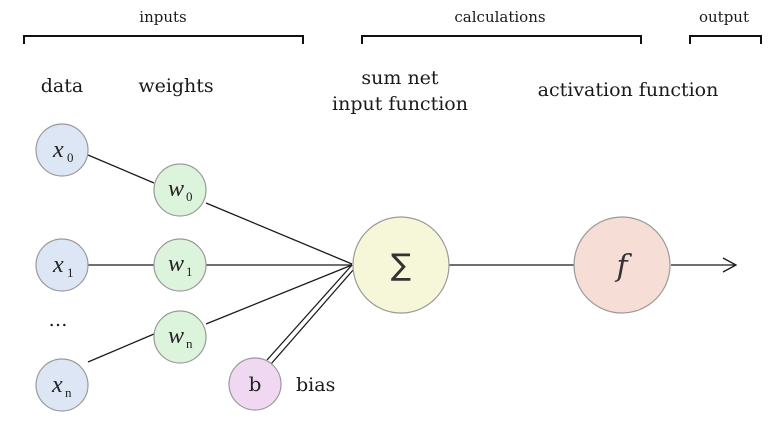 The width and height of the screenshot is (777, 423). Describe the element at coordinates (724, 17) in the screenshot. I see `output-section-label: output` at that location.